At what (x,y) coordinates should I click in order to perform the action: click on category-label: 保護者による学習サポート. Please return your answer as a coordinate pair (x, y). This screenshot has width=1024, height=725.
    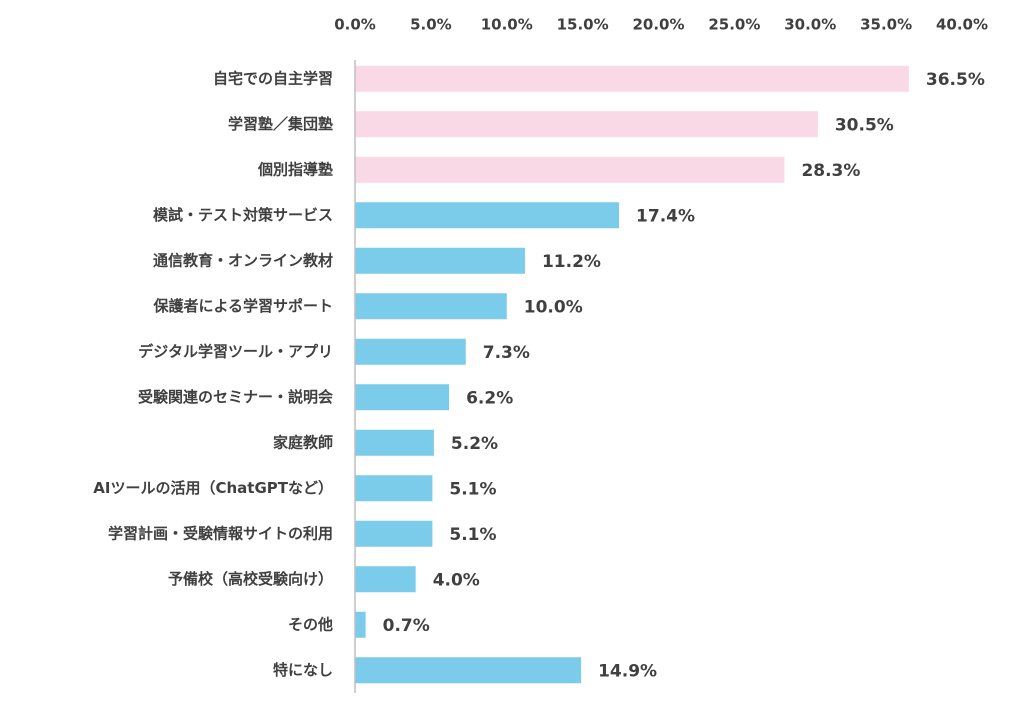
    Looking at the image, I should click on (242, 306).